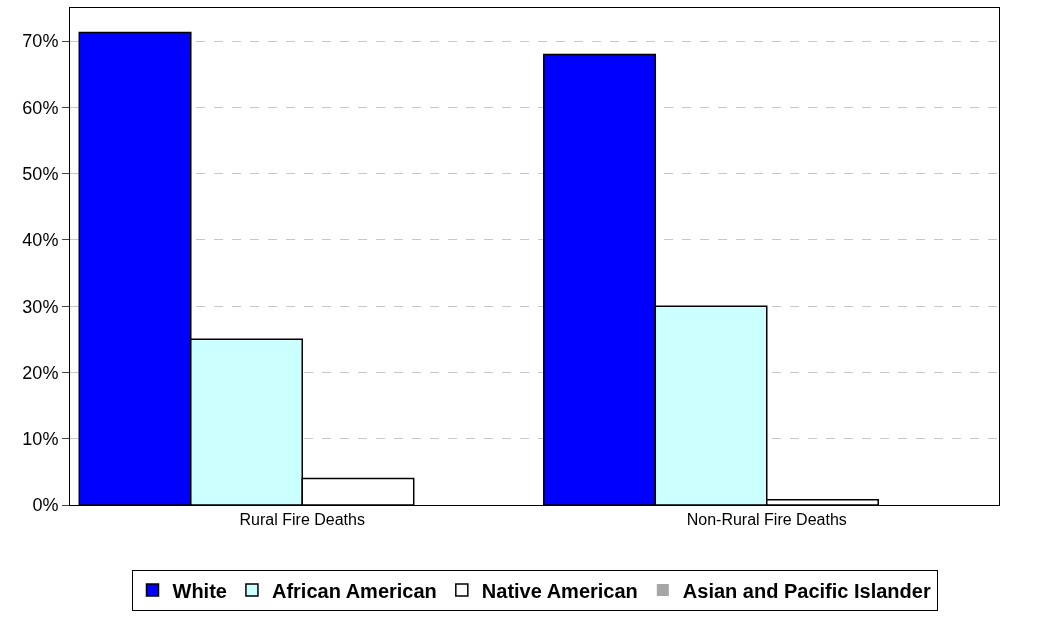  What do you see at coordinates (40, 41) in the screenshot?
I see `y-tick-label: 70%` at bounding box center [40, 41].